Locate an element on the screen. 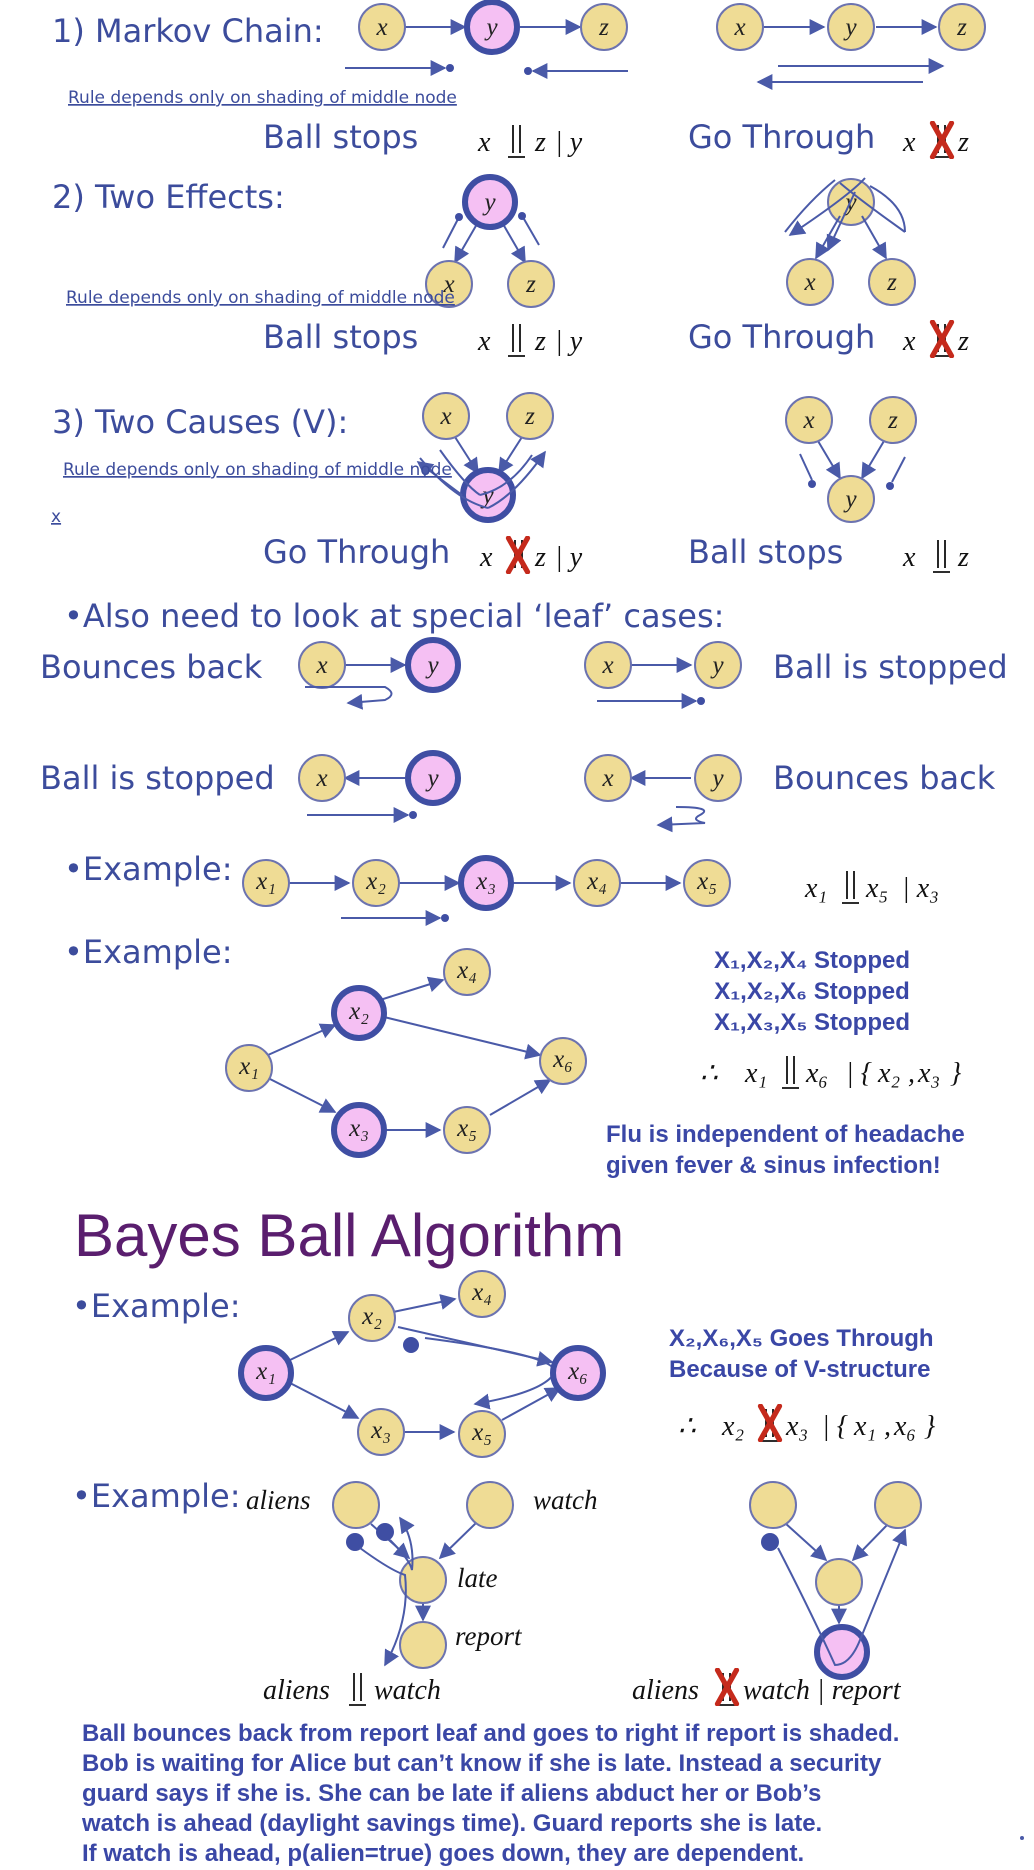  late-label: late is located at coordinates (477, 1578).